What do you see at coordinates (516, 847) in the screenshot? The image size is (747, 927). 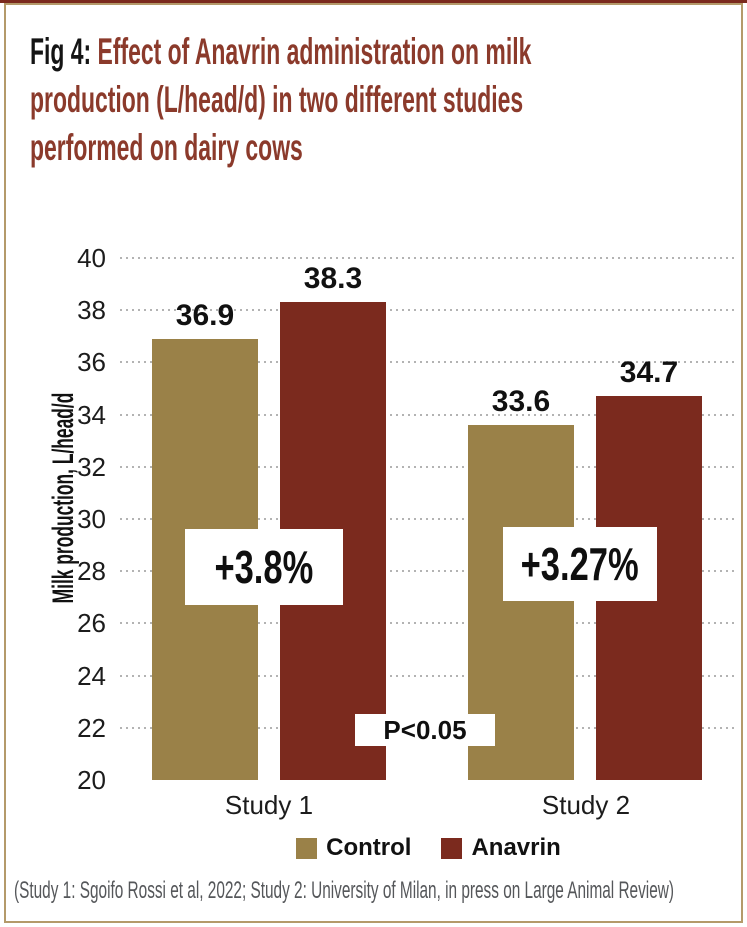 I see `legend-label-anavrin: Anavrin` at bounding box center [516, 847].